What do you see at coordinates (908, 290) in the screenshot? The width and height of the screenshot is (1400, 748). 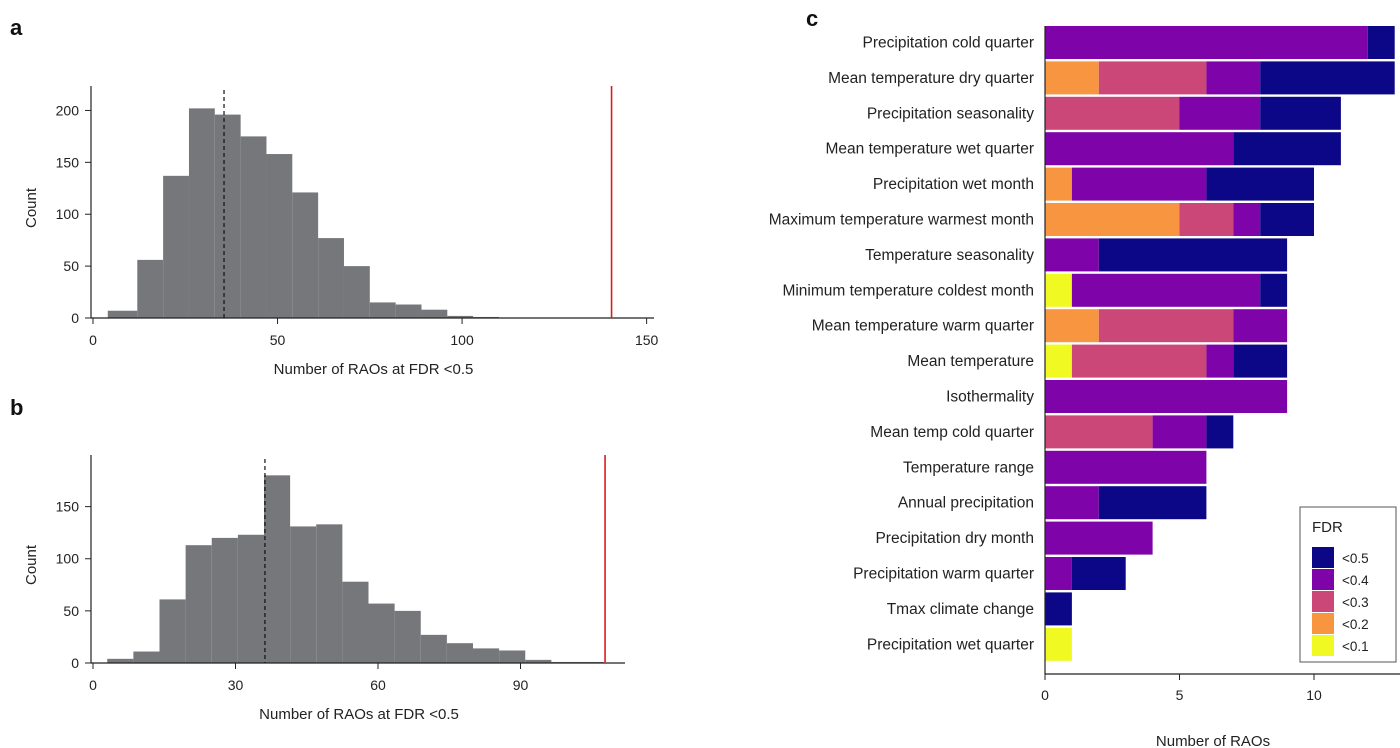 I see `category-label: Minimum temperature coldest month` at bounding box center [908, 290].